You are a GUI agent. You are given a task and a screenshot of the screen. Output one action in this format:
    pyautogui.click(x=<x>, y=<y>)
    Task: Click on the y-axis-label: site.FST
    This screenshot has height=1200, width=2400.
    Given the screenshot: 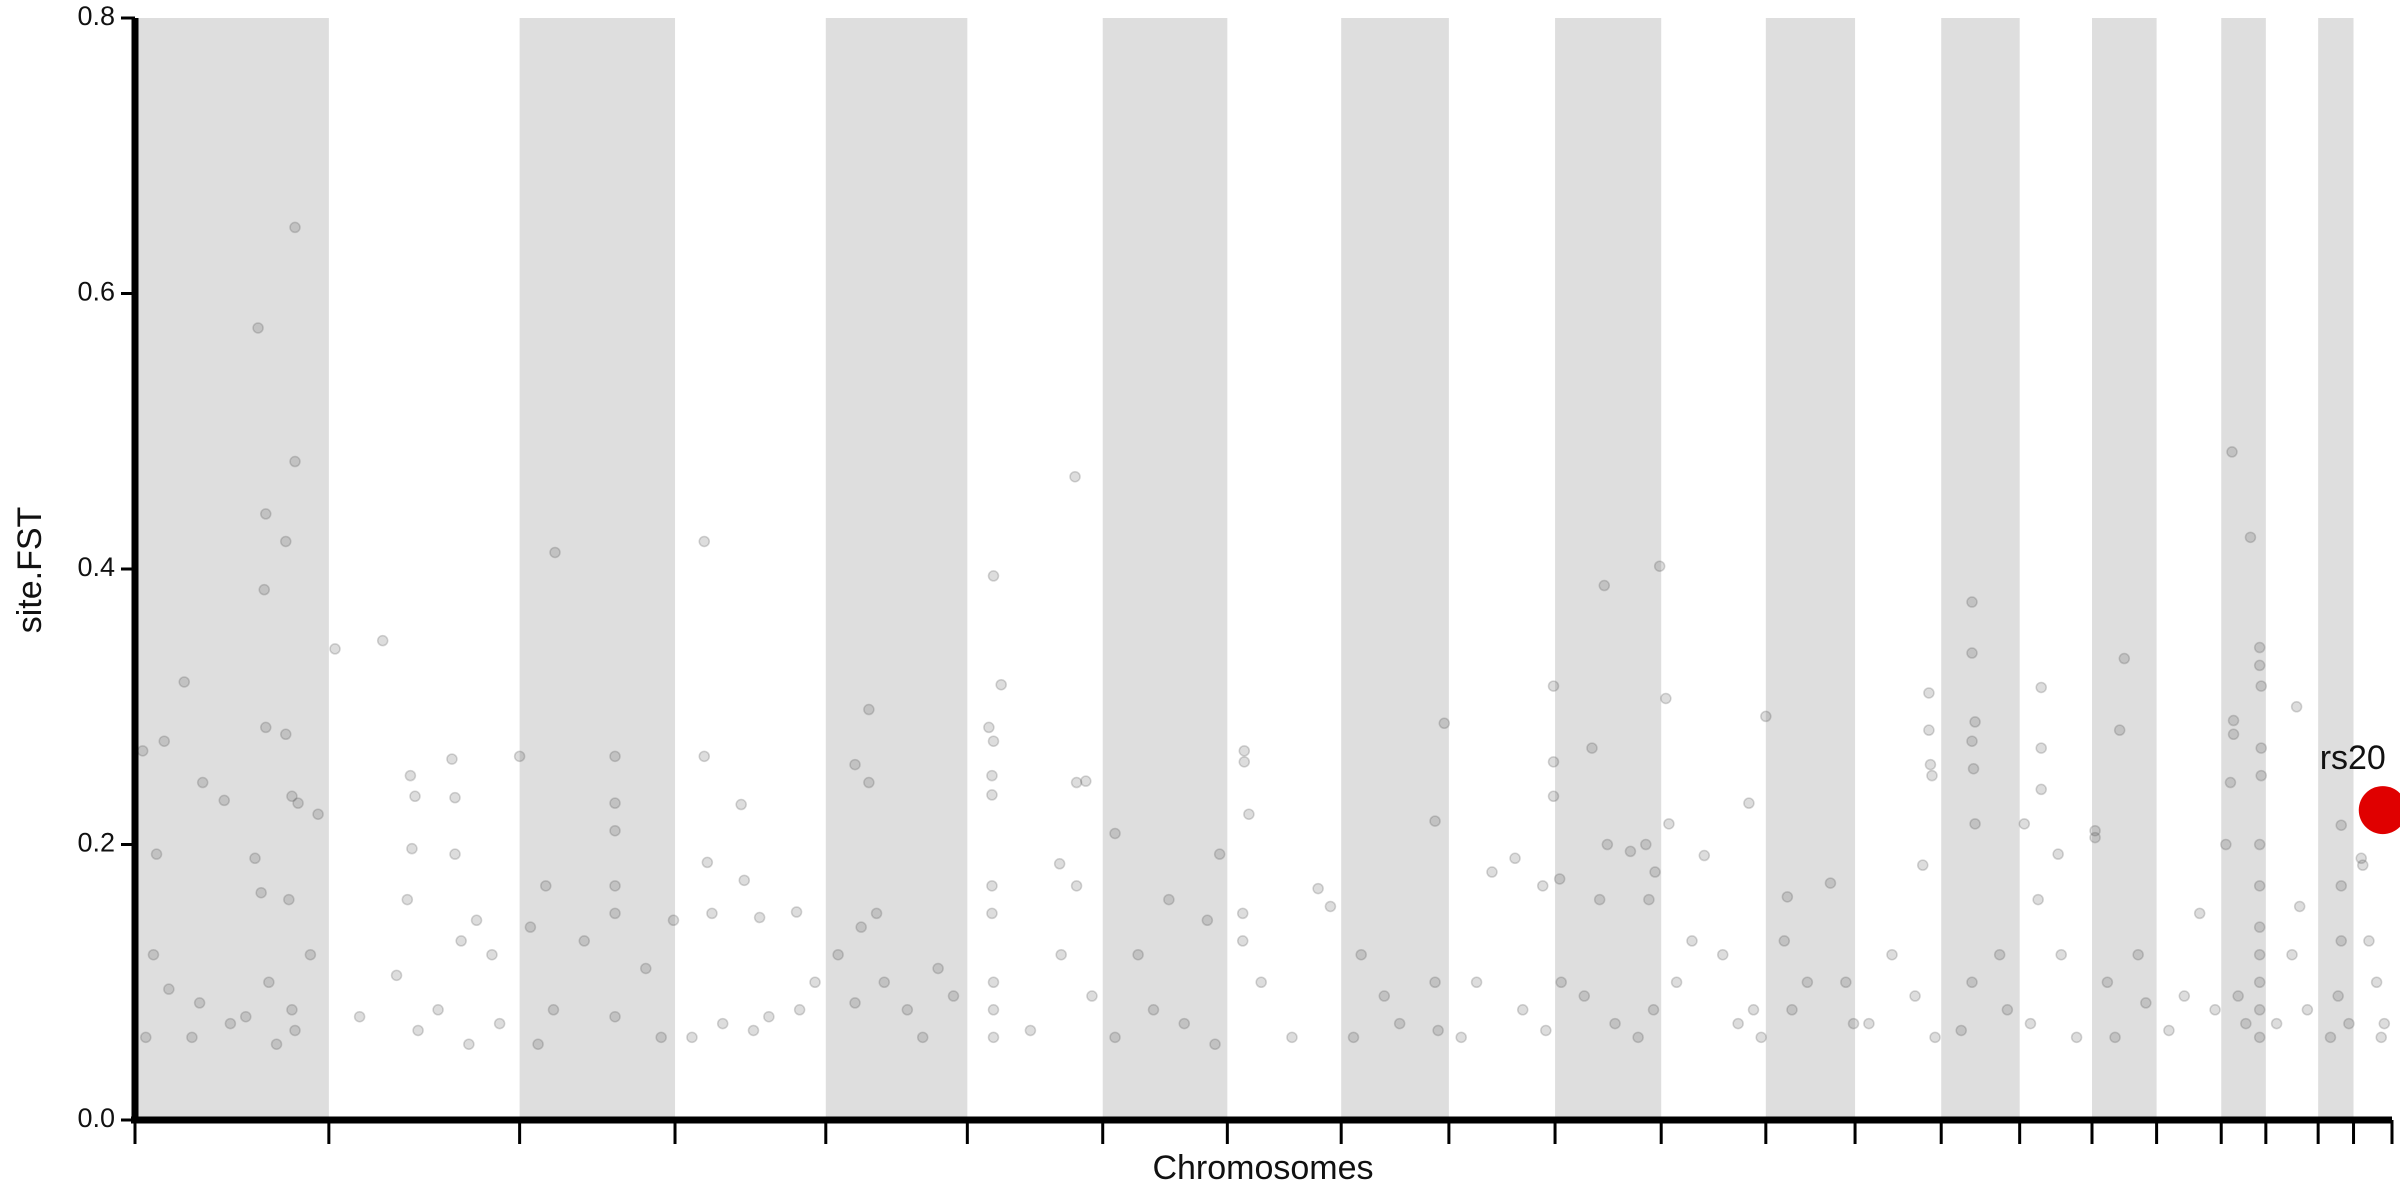 What is the action you would take?
    pyautogui.click(x=30, y=570)
    